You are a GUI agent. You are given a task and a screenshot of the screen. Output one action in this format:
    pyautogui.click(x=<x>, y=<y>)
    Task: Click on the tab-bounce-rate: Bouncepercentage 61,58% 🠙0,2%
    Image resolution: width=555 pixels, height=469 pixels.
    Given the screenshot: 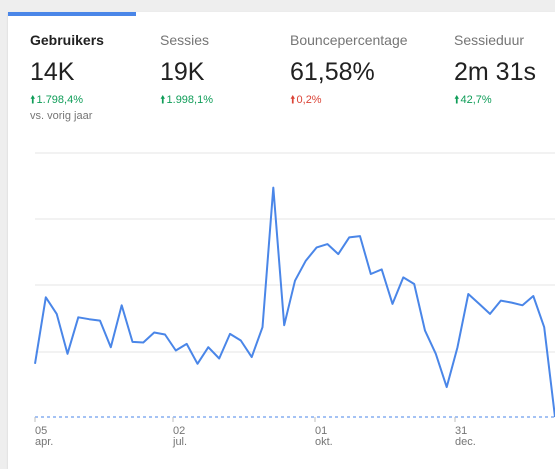 What is the action you would take?
    pyautogui.click(x=365, y=69)
    